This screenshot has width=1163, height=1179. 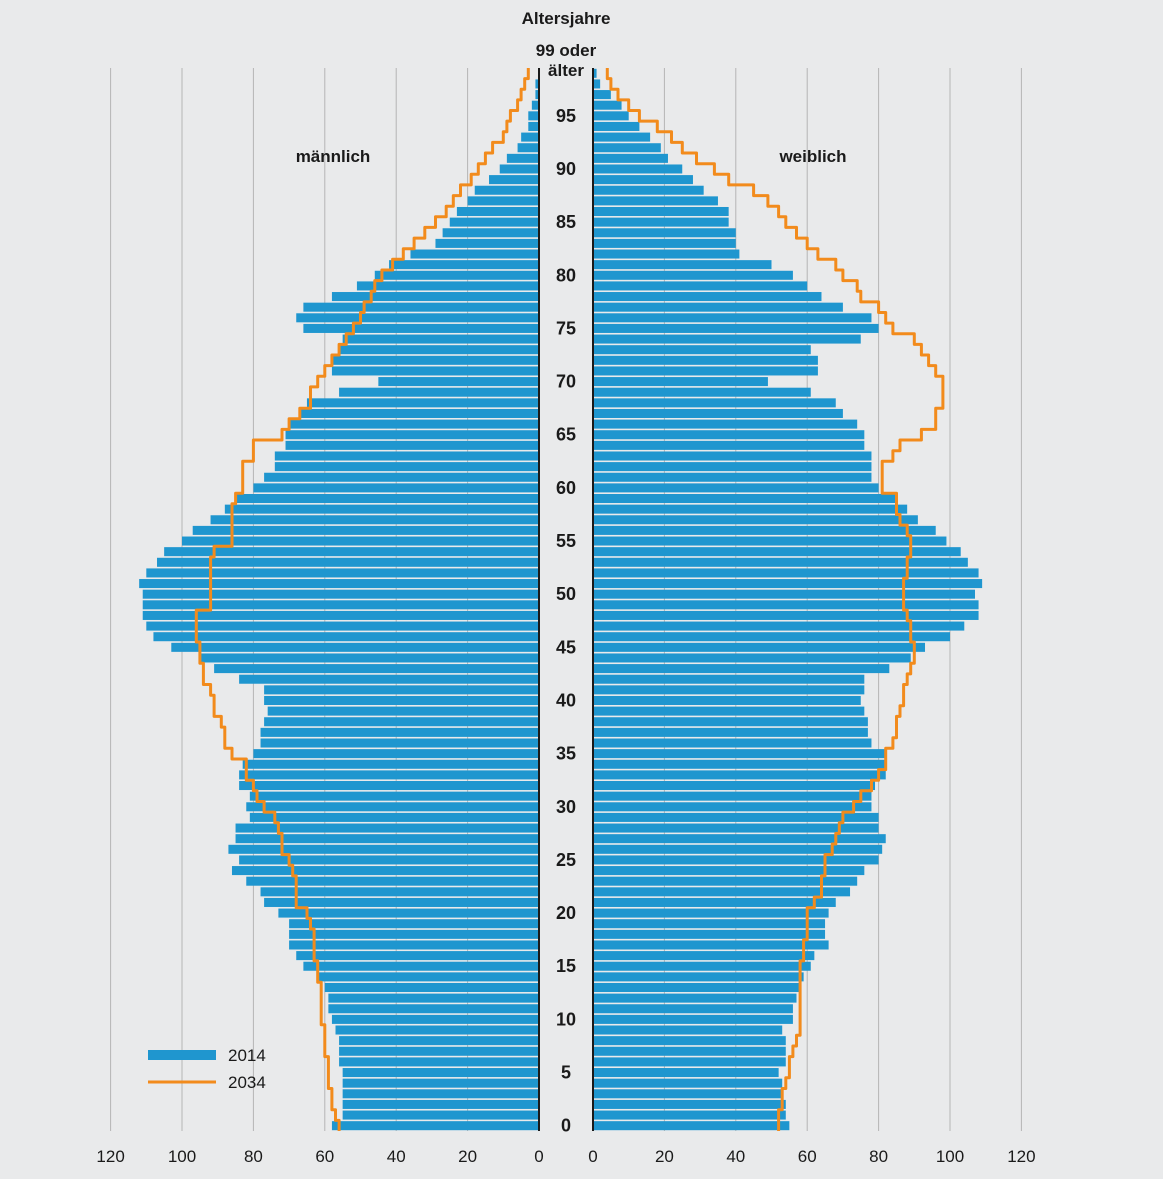 What do you see at coordinates (592, 1156) in the screenshot?
I see `x-tick-right-0: 0` at bounding box center [592, 1156].